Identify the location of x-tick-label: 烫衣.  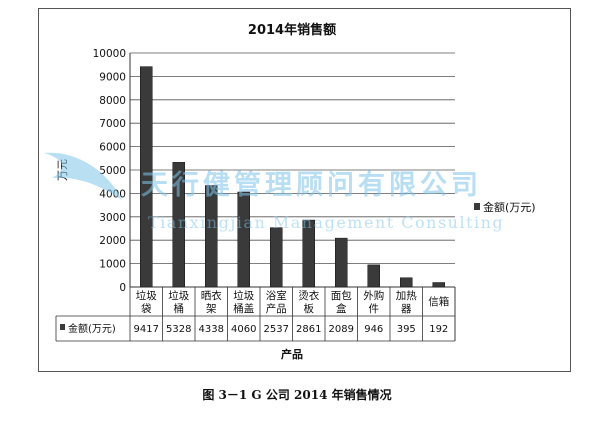
(308, 295).